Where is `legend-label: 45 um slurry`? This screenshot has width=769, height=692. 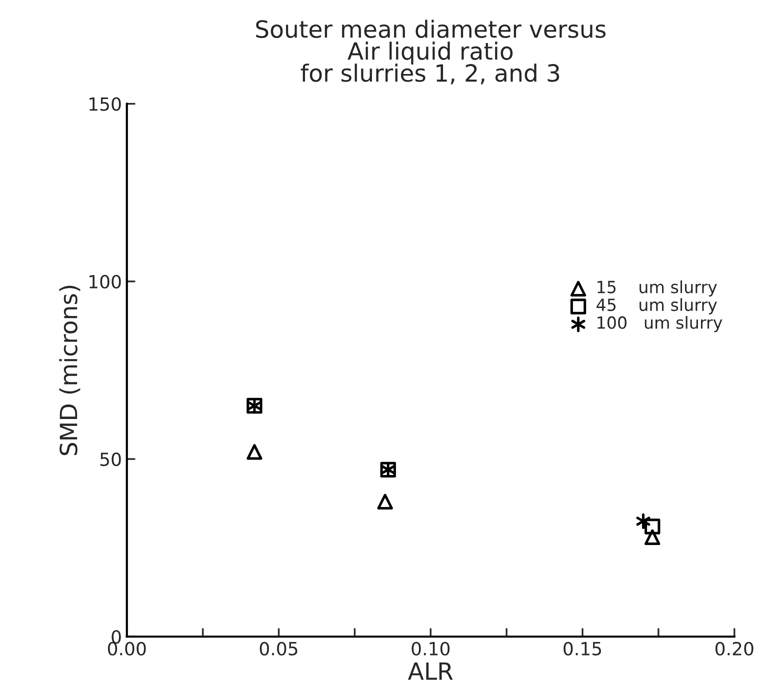 legend-label: 45 um slurry is located at coordinates (656, 306).